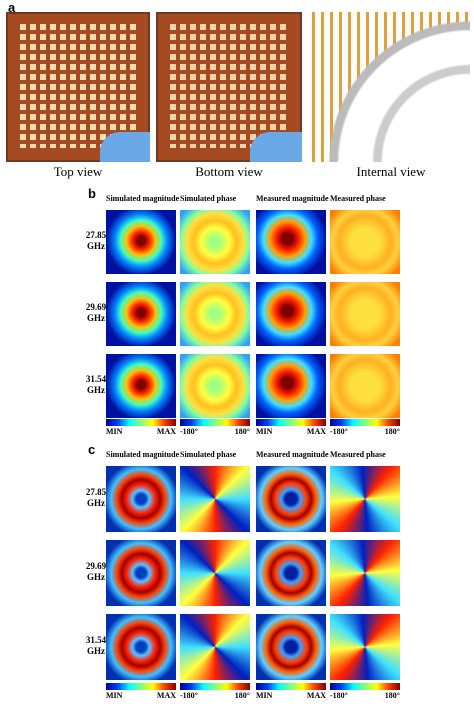 This screenshot has width=474, height=710. I want to click on panel-label: c, so click(92, 449).